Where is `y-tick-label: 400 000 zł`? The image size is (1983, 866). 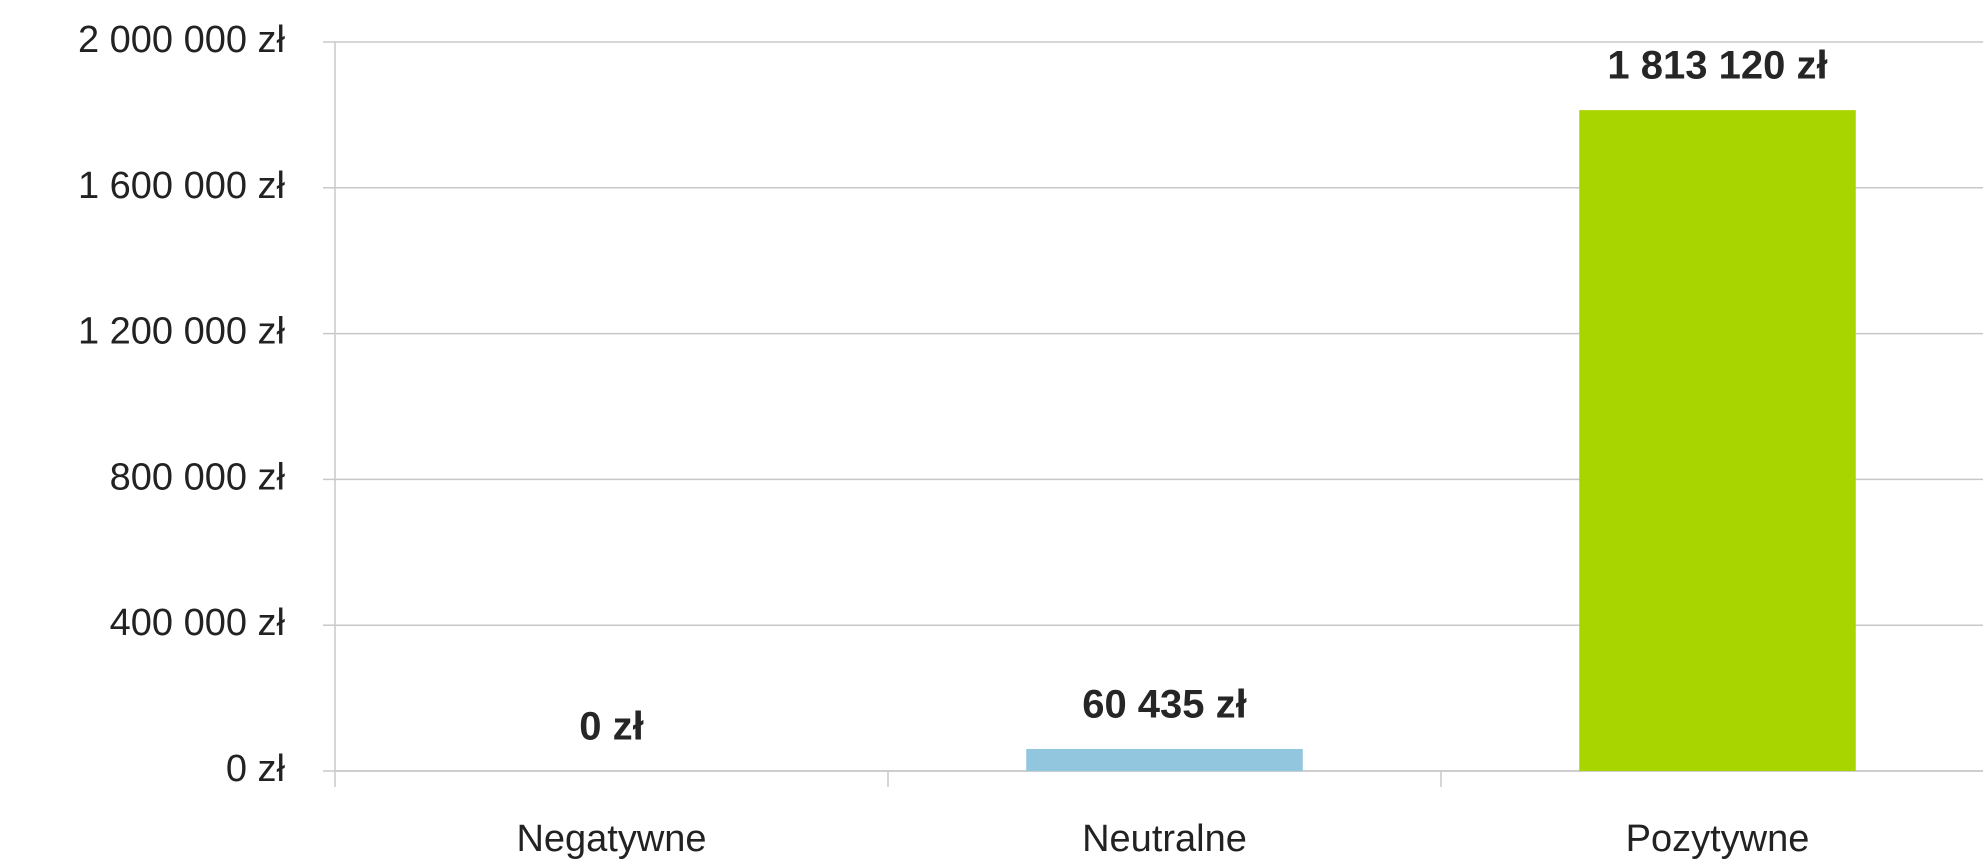 y-tick-label: 400 000 zł is located at coordinates (198, 623).